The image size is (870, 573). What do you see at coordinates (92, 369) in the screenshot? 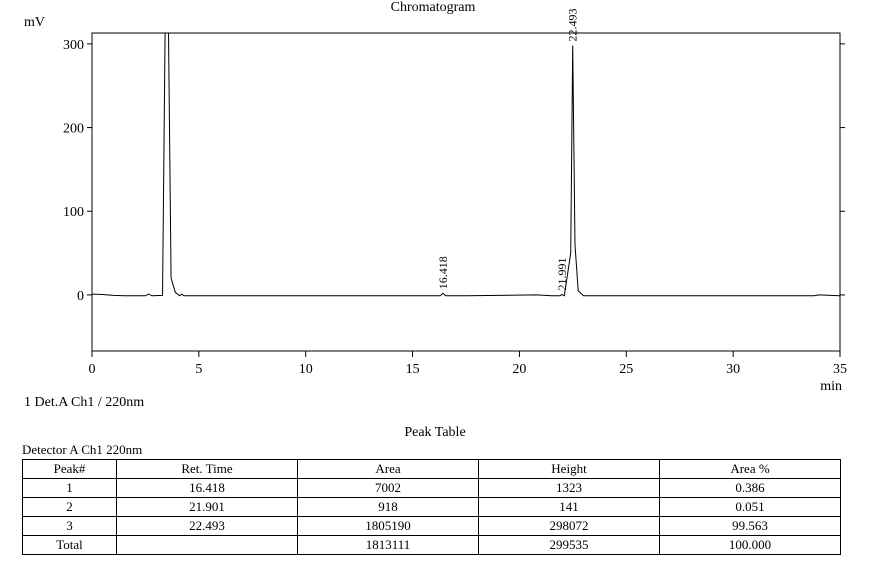
I see `x-tick-label: 0` at bounding box center [92, 369].